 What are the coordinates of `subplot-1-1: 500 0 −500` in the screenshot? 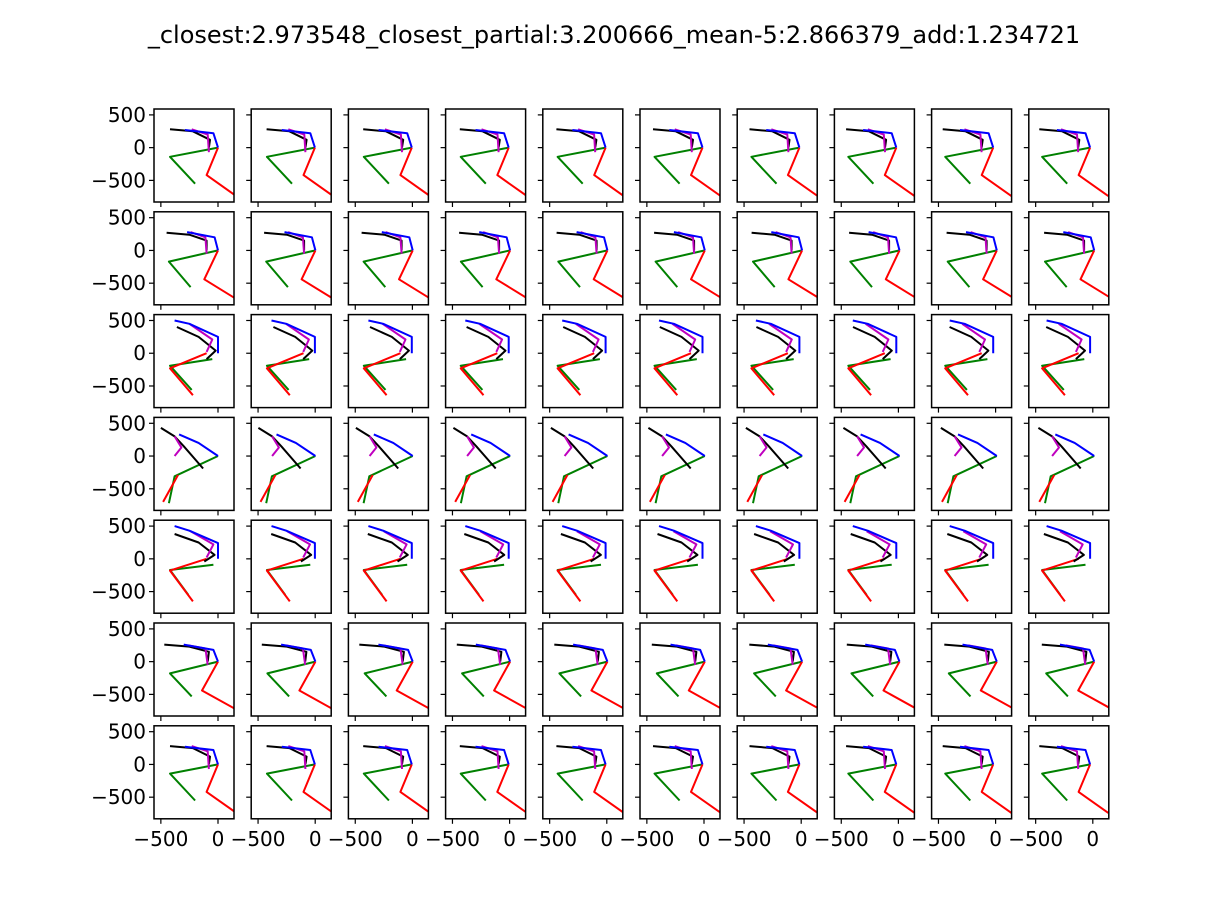 It's located at (163, 155).